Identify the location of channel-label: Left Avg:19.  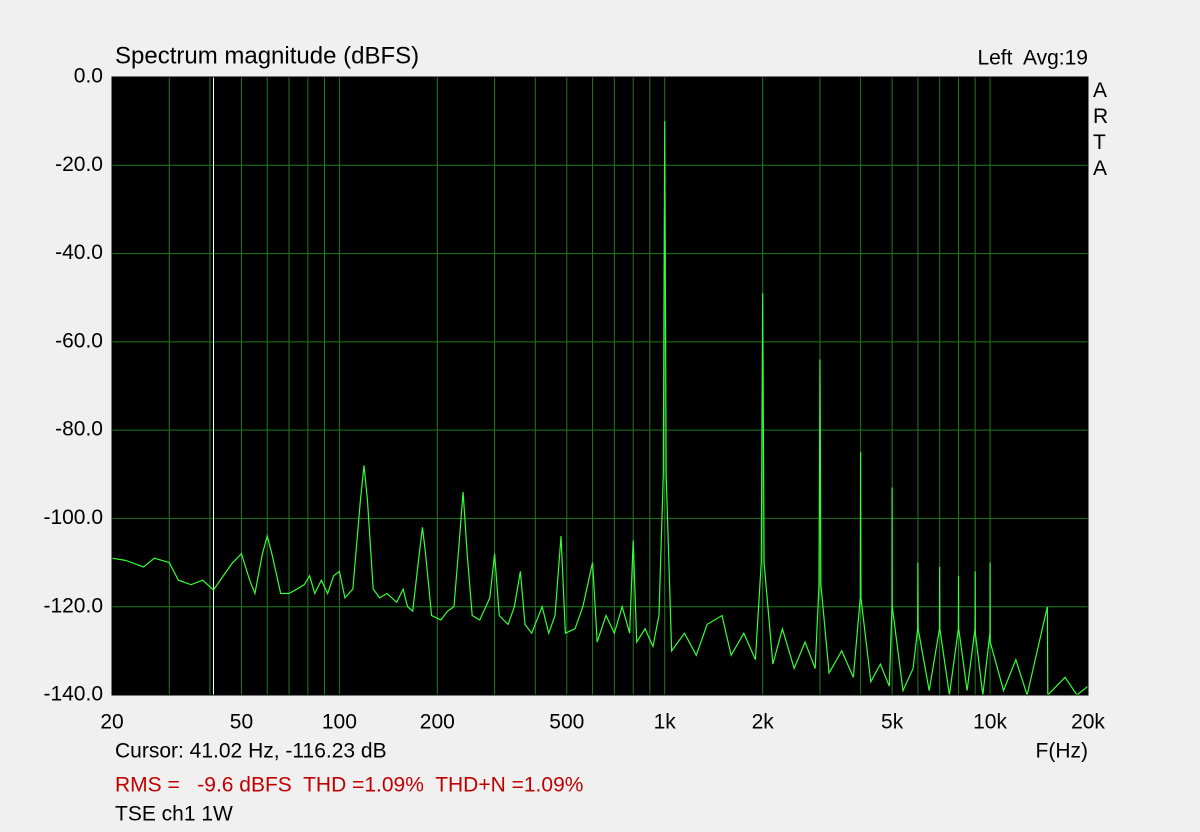
(1032, 58).